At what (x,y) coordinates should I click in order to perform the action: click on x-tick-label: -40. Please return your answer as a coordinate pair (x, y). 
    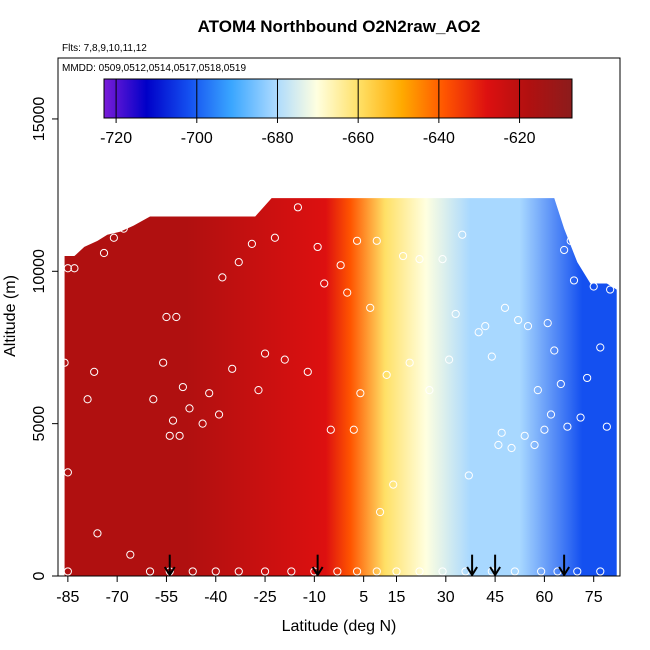
    Looking at the image, I should click on (215, 597).